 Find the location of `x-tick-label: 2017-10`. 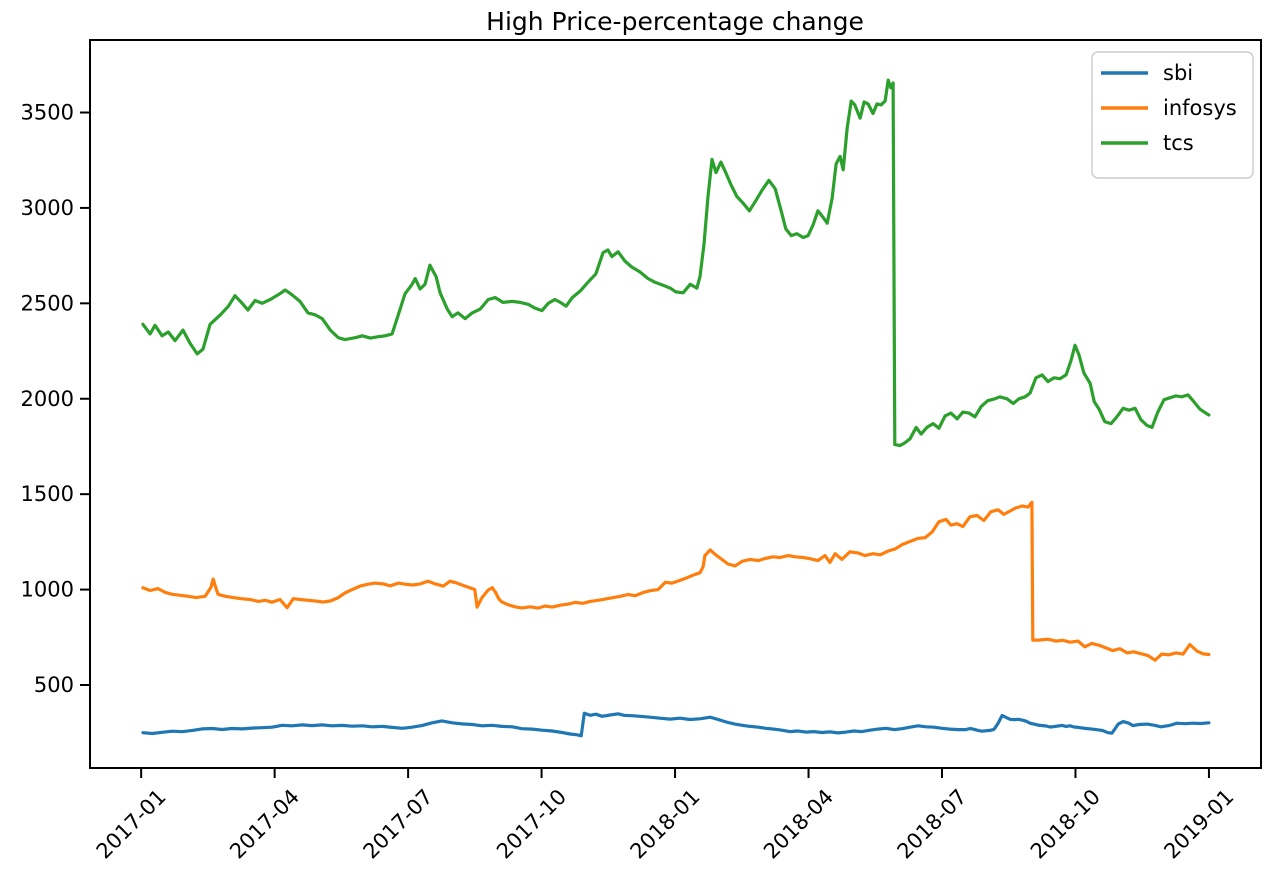

x-tick-label: 2017-10 is located at coordinates (531, 824).